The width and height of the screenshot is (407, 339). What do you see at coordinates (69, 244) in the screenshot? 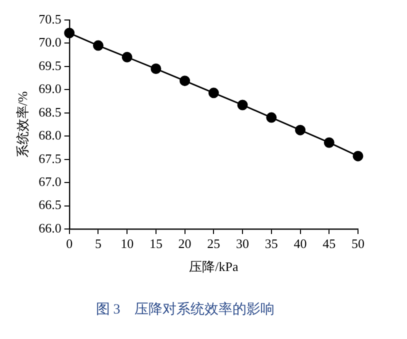
I see `x-tick-label: 0` at bounding box center [69, 244].